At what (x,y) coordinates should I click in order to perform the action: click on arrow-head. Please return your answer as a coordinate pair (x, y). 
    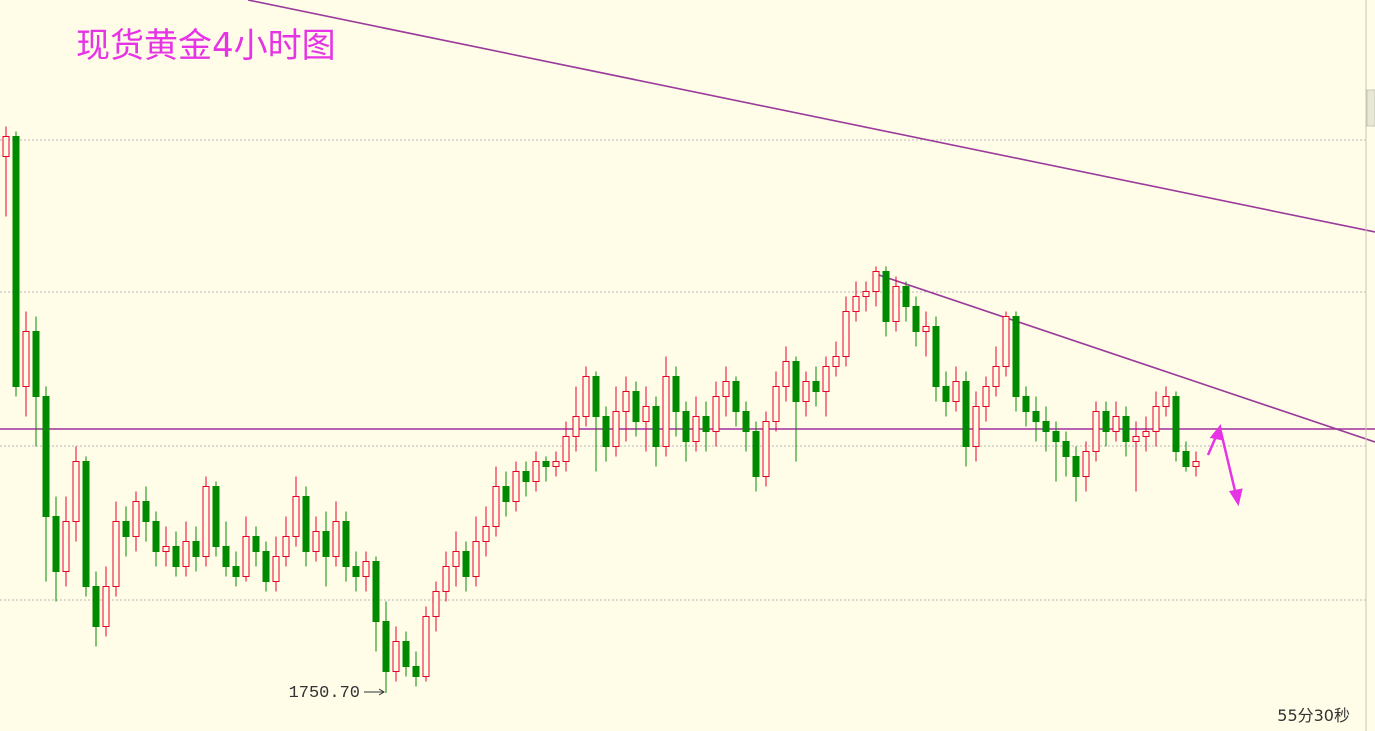
    Looking at the image, I should click on (1235, 497).